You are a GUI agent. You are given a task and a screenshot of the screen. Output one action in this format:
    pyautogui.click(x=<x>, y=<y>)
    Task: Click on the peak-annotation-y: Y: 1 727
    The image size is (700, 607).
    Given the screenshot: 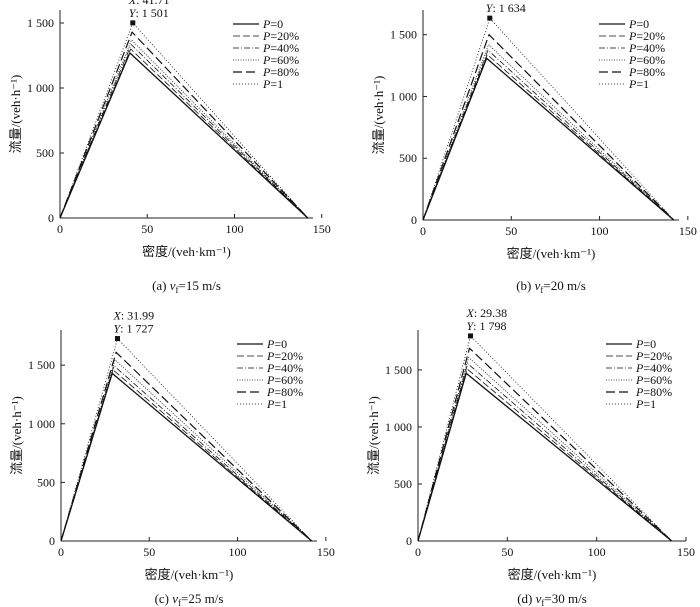 What is the action you would take?
    pyautogui.click(x=133, y=329)
    